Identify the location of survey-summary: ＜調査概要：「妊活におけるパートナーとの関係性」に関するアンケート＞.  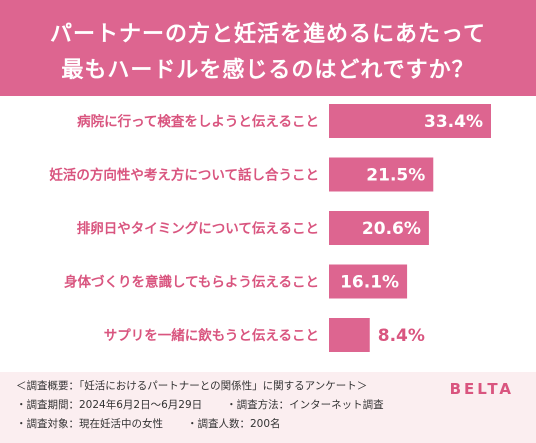
(192, 386).